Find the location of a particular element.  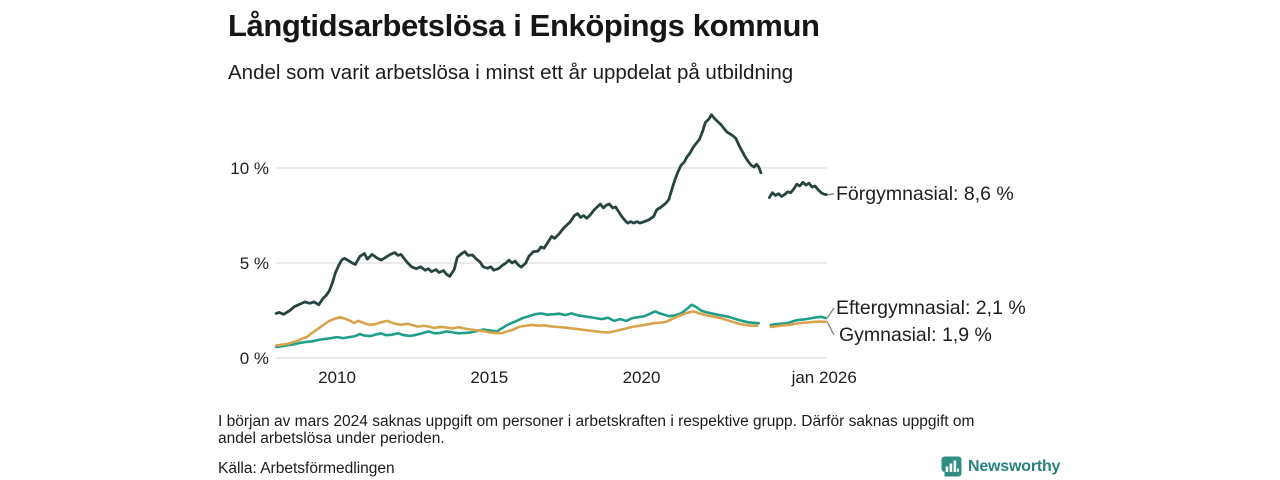

series-label-eftergymnasial: Eftergymnasial: 2,1 % is located at coordinates (931, 308).